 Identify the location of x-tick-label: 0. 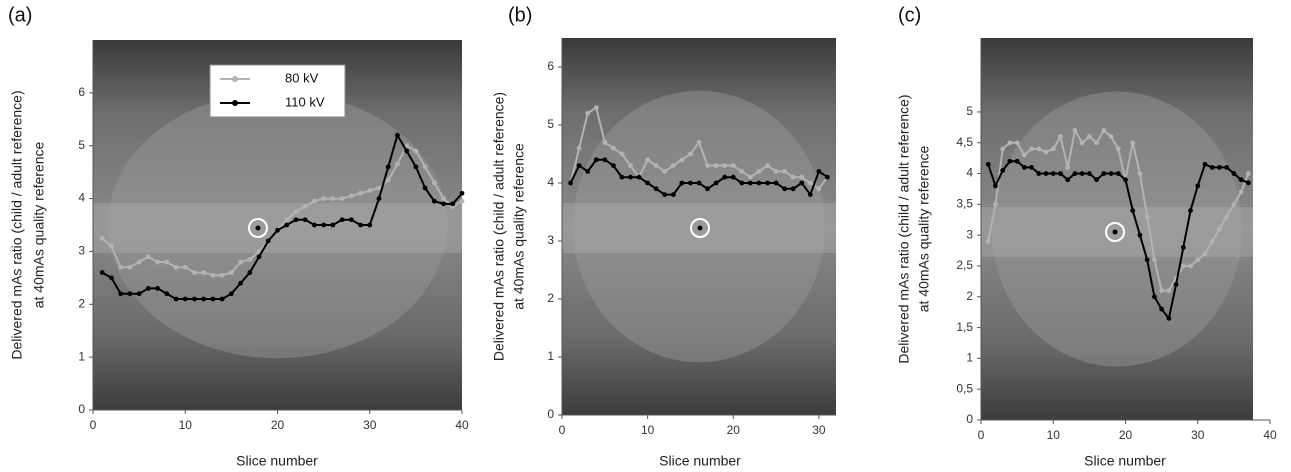
(981, 435).